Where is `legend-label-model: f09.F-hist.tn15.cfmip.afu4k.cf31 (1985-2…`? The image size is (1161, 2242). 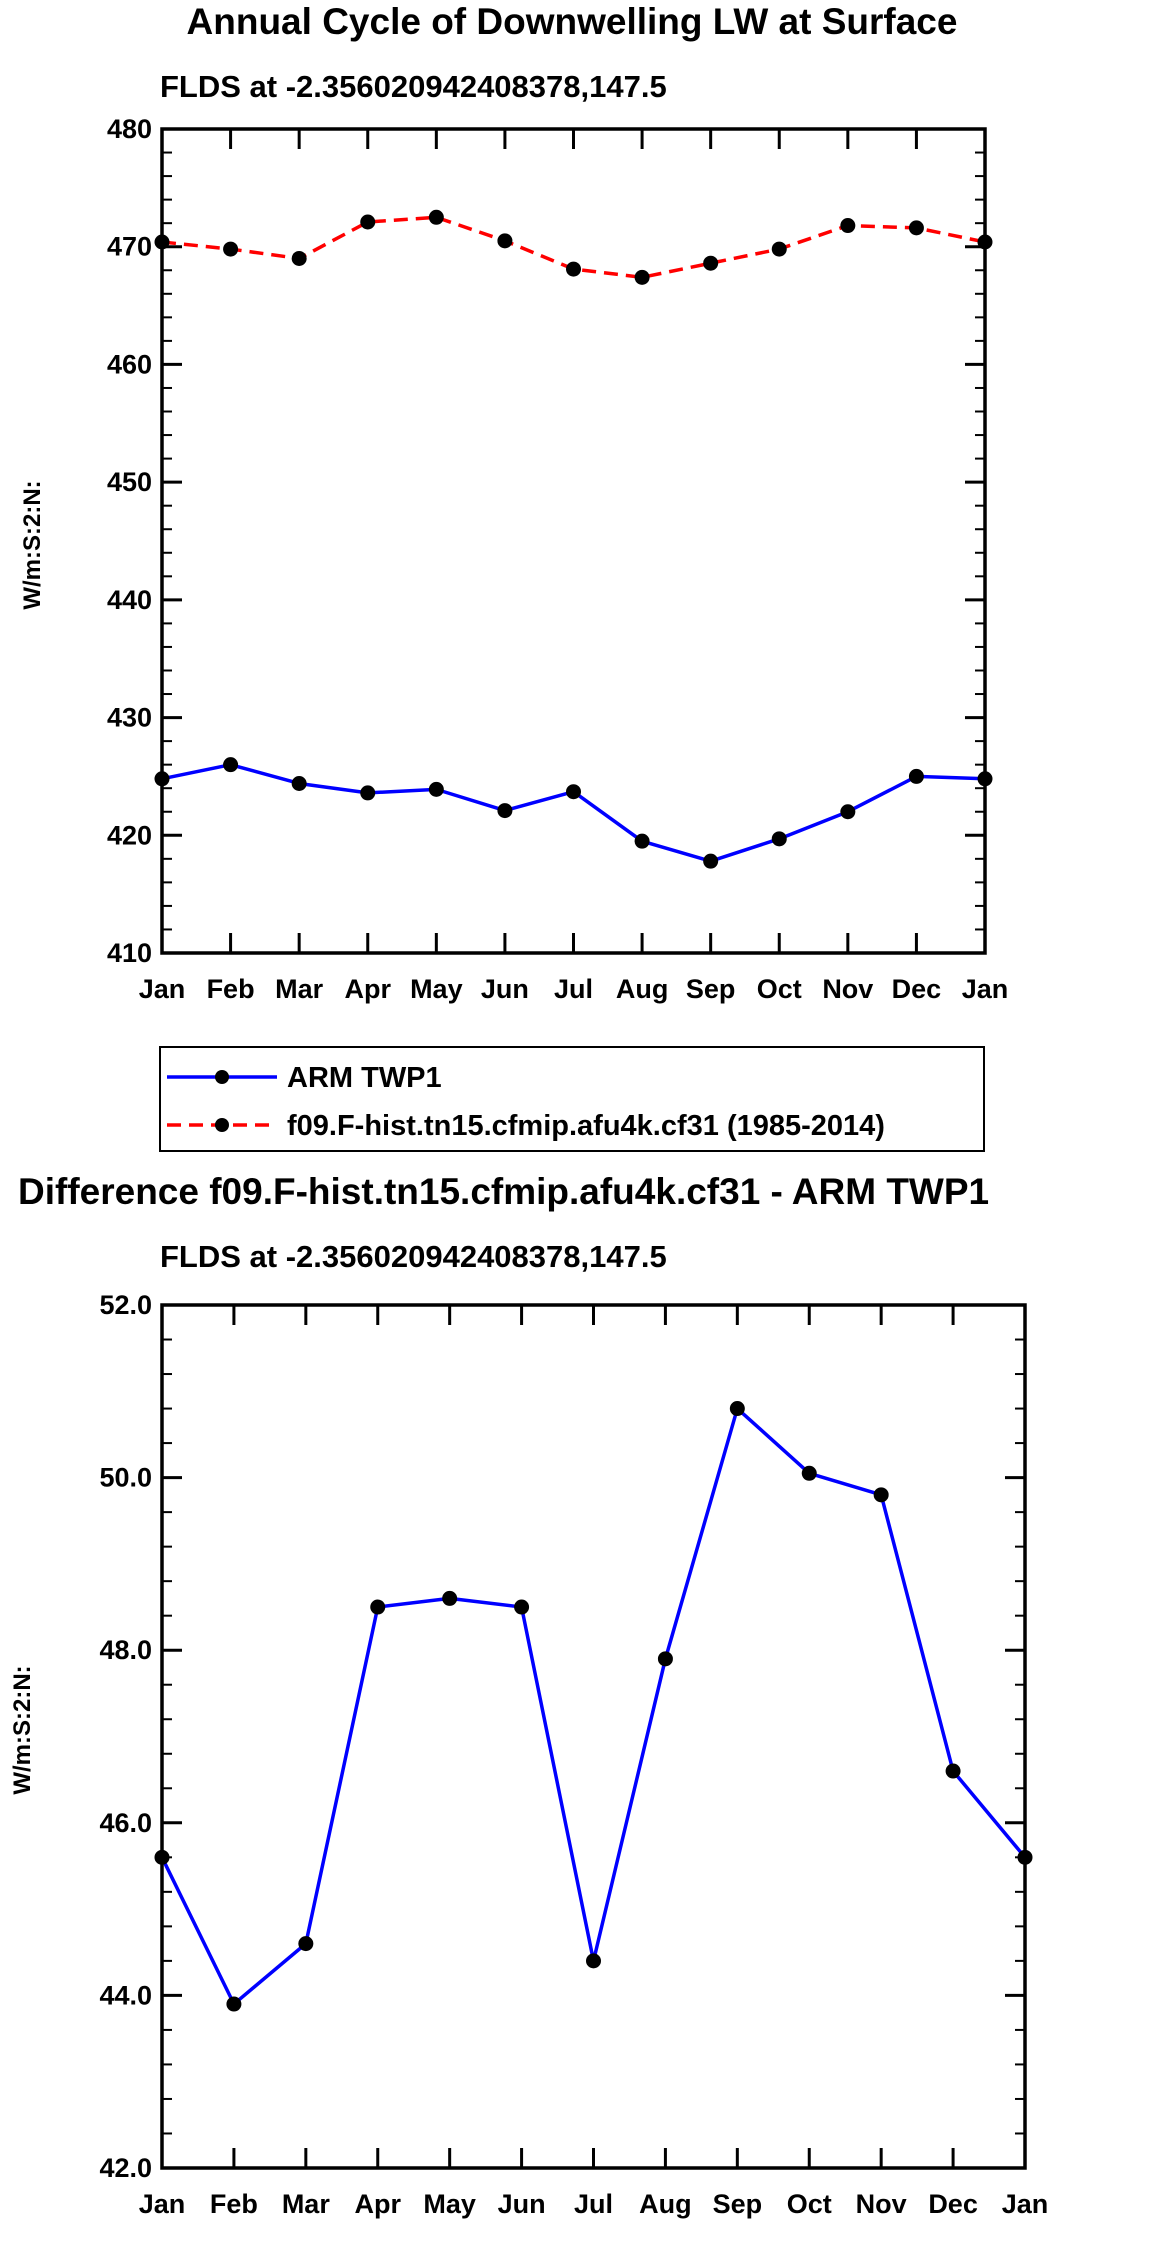
legend-label-model: f09.F-hist.tn15.cfmip.afu4k.cf31 (1985-2… is located at coordinates (586, 1126).